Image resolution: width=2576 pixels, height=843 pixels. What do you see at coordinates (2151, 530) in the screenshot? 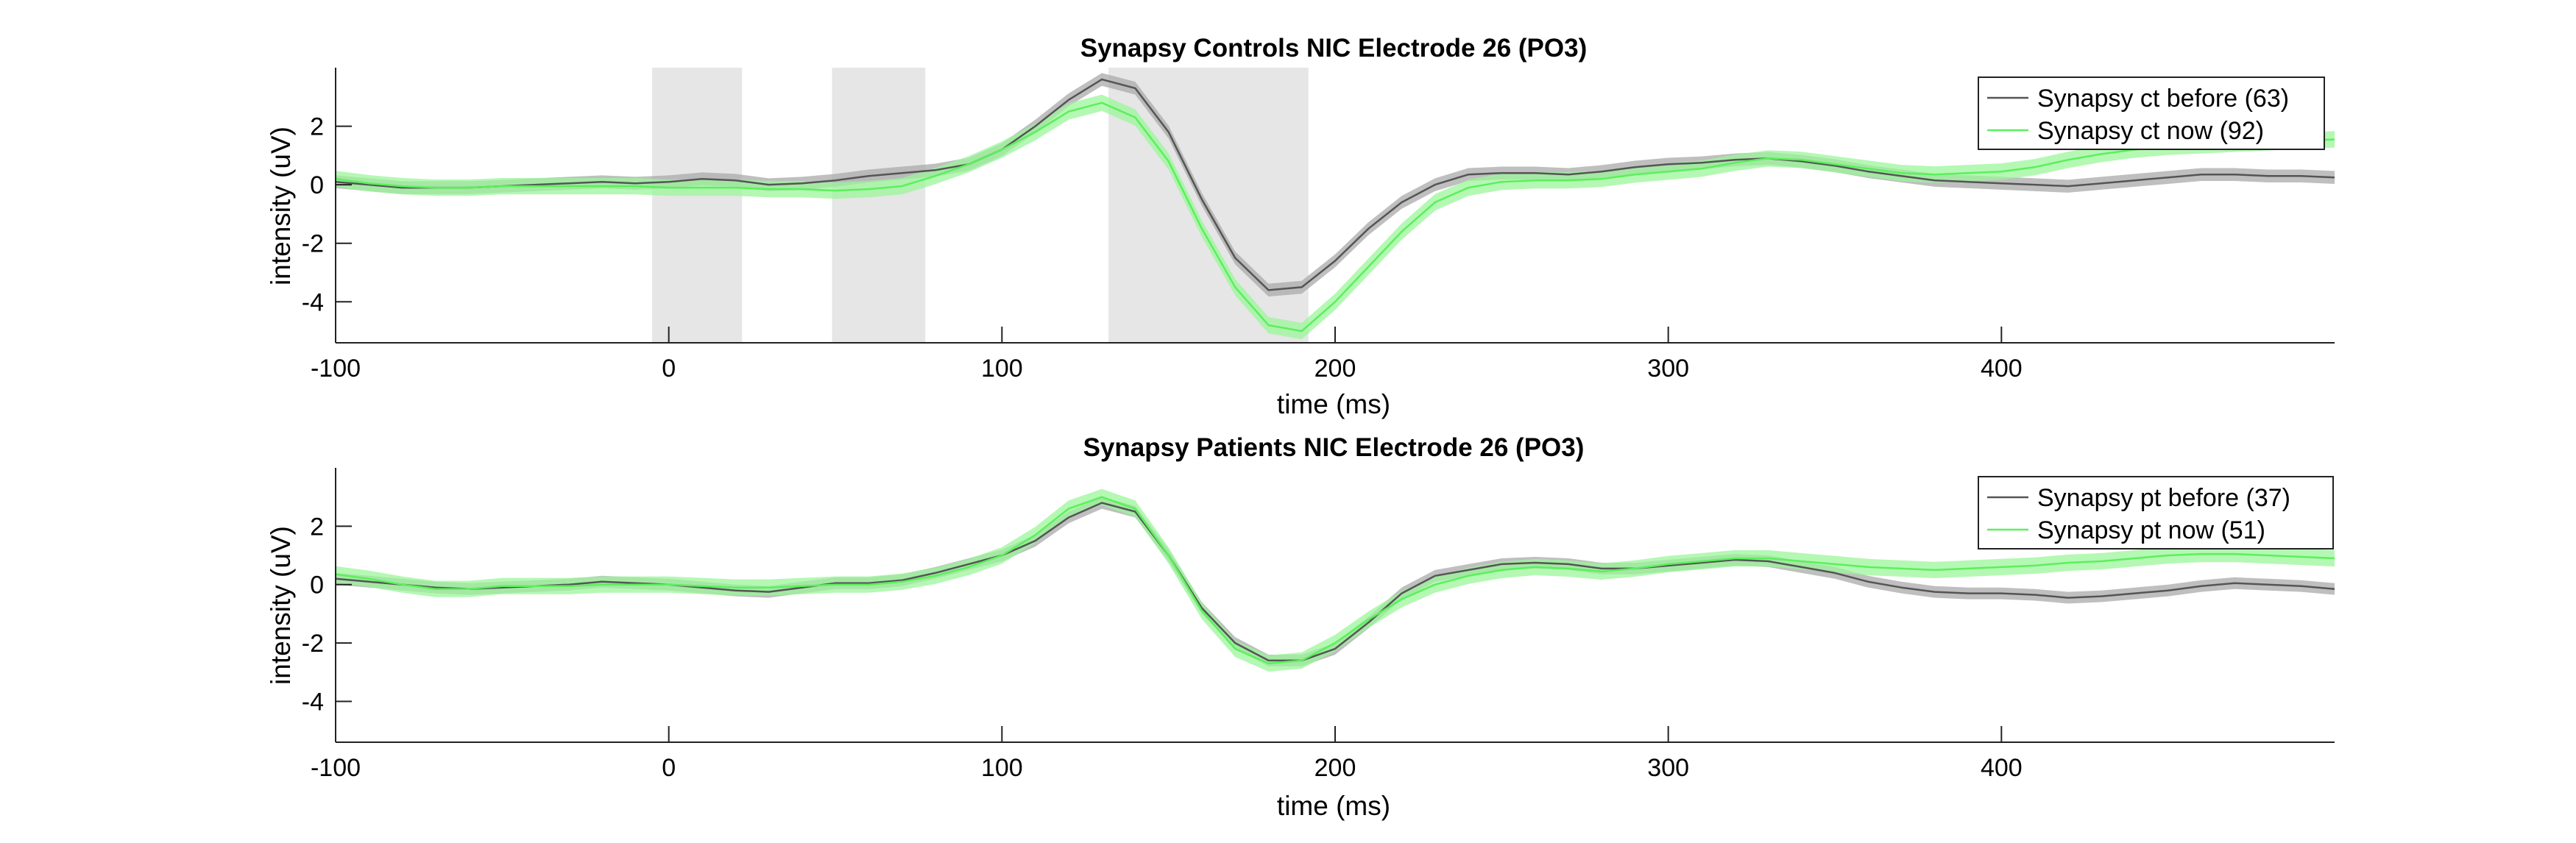
I see `legend-entry-now: Synapsy pt now (51)` at bounding box center [2151, 530].